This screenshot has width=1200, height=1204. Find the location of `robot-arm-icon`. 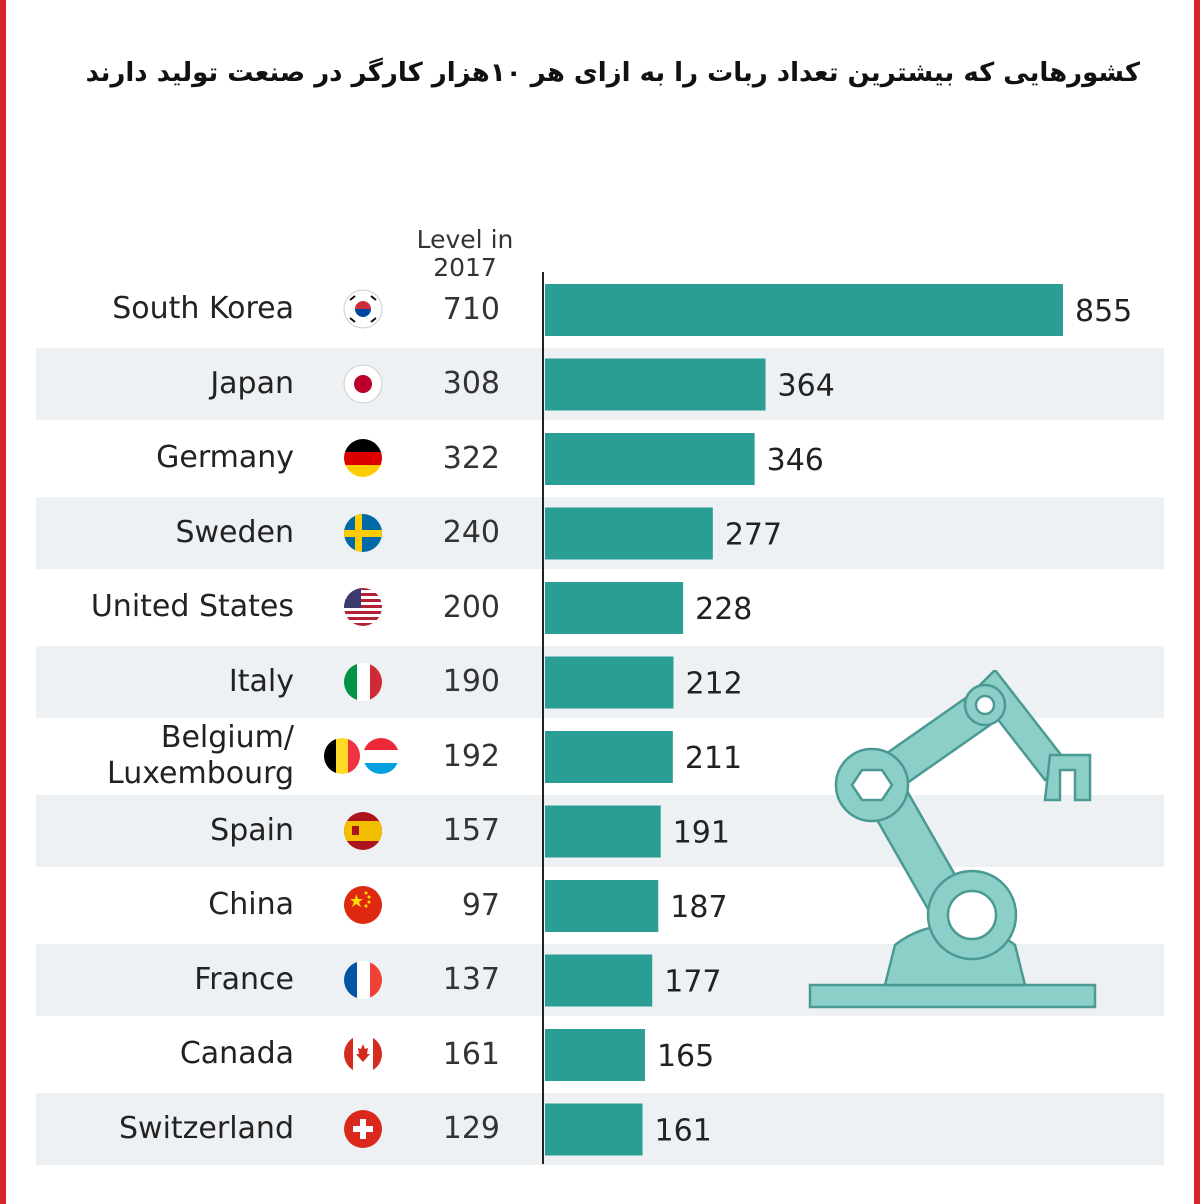

robot-arm-icon is located at coordinates (952, 839).